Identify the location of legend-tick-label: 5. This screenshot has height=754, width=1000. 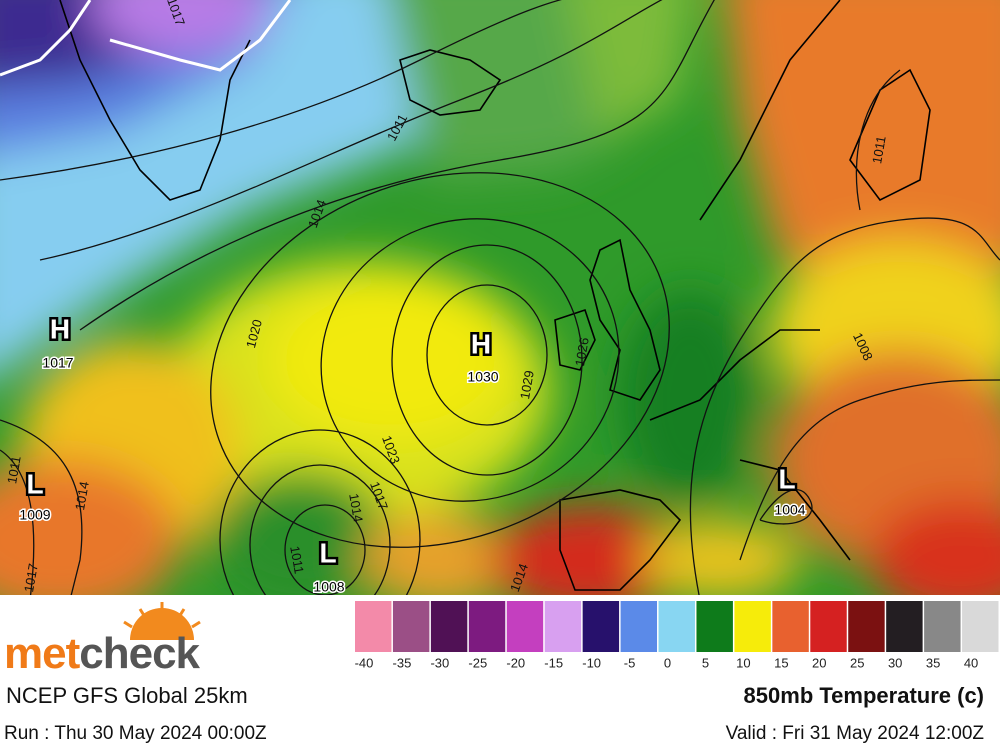
(705, 662).